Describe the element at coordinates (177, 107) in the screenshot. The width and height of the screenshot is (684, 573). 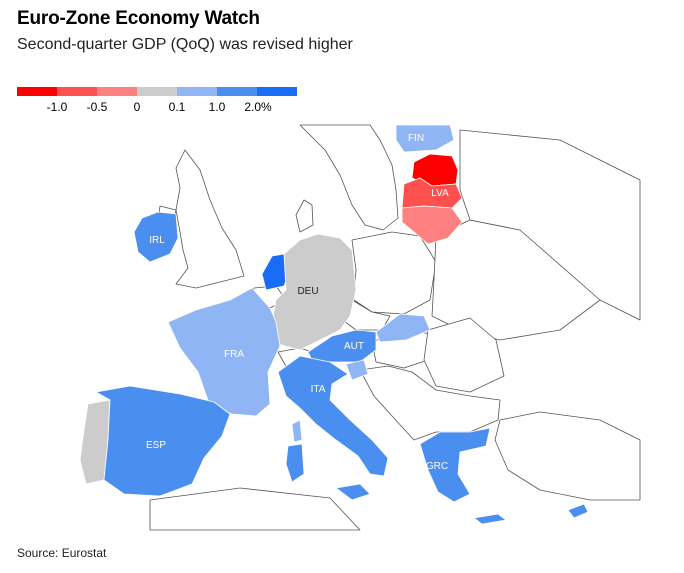
I see `legend-tick-3: 0.1` at that location.